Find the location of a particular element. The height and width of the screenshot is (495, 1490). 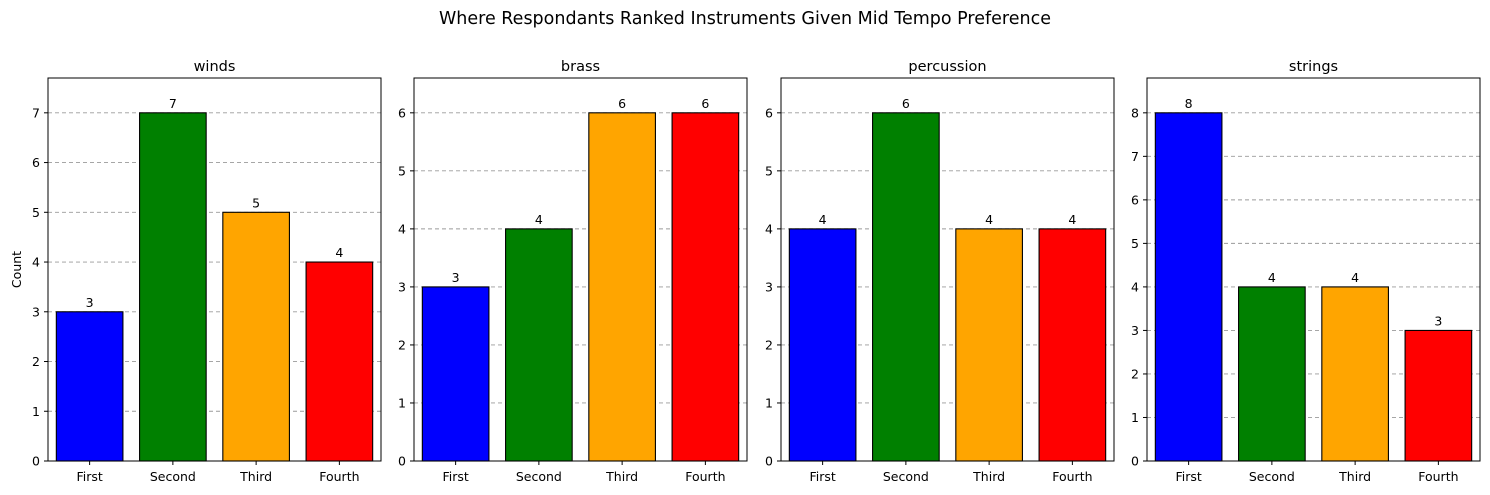

data-label: 5 is located at coordinates (256, 202).